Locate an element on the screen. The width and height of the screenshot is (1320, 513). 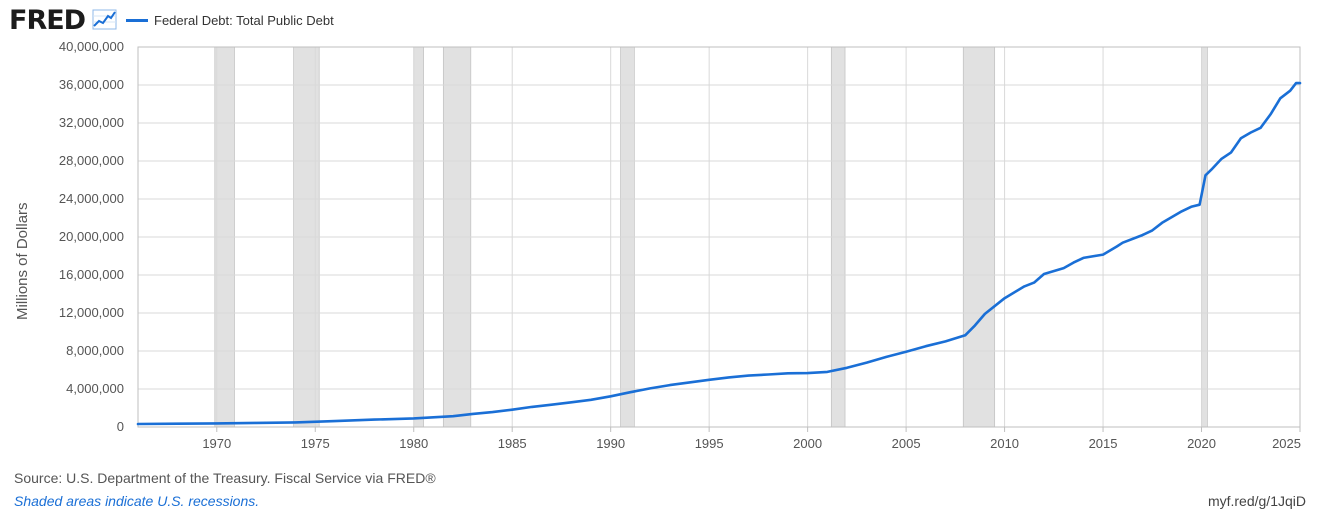
y-tick-label-9: 36,000,000 is located at coordinates (91, 84).